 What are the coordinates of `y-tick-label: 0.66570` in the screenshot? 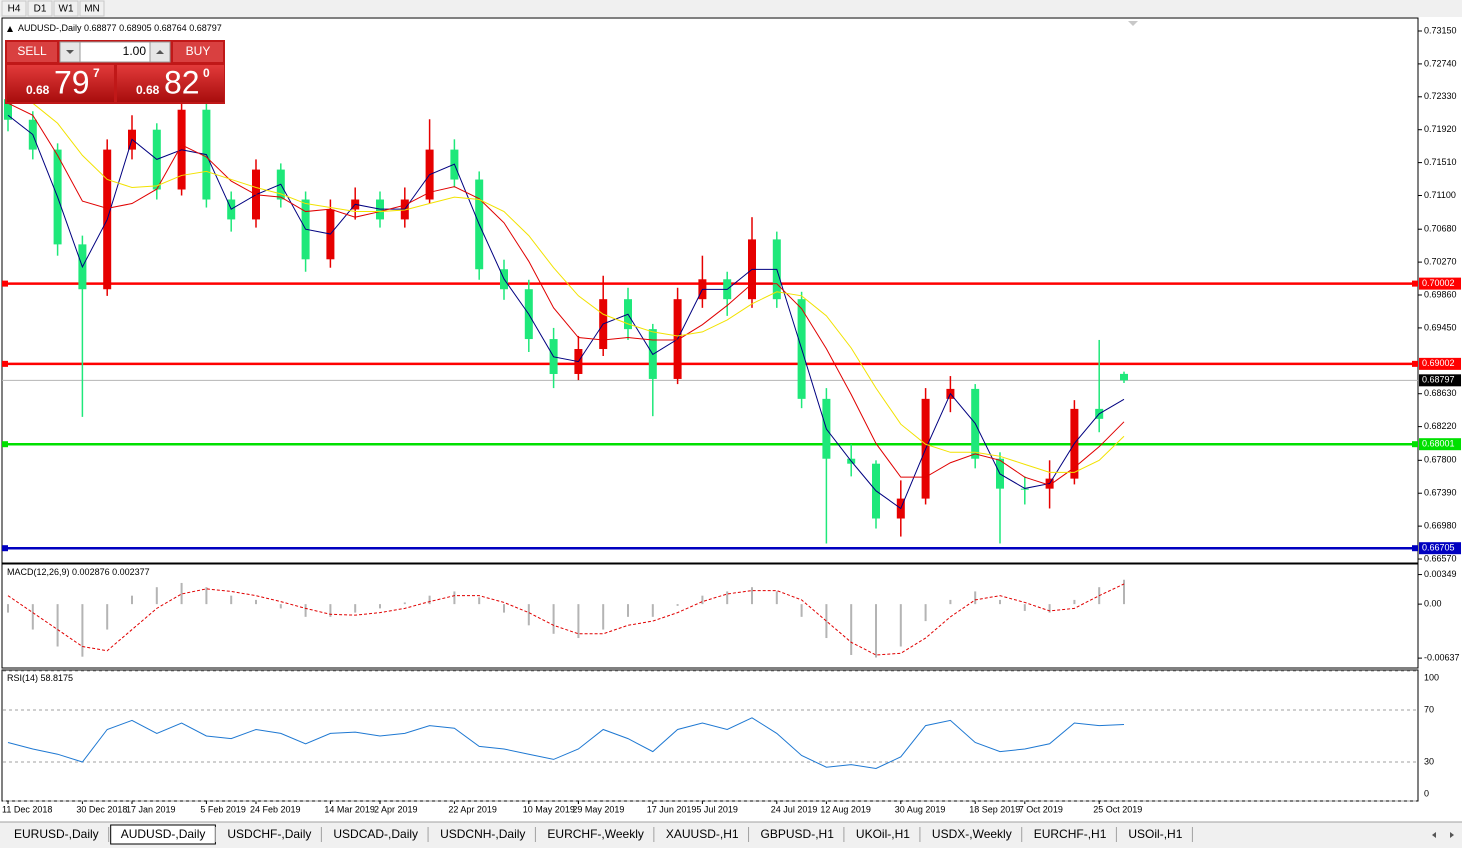 It's located at (1440, 558).